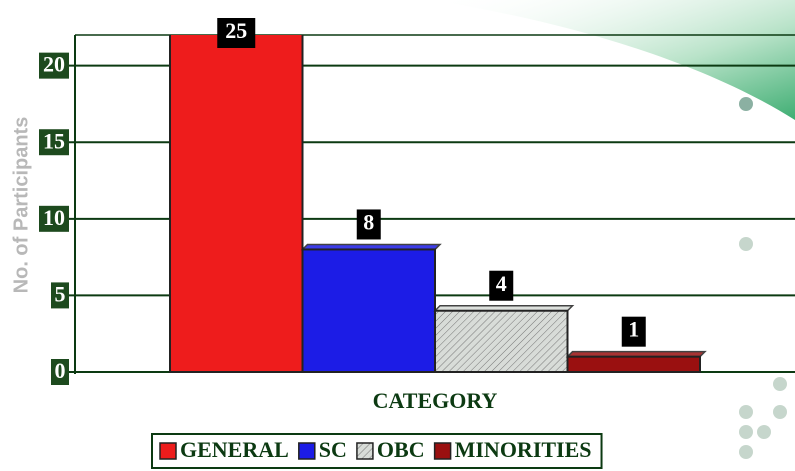  I want to click on value-label: 1, so click(633, 329).